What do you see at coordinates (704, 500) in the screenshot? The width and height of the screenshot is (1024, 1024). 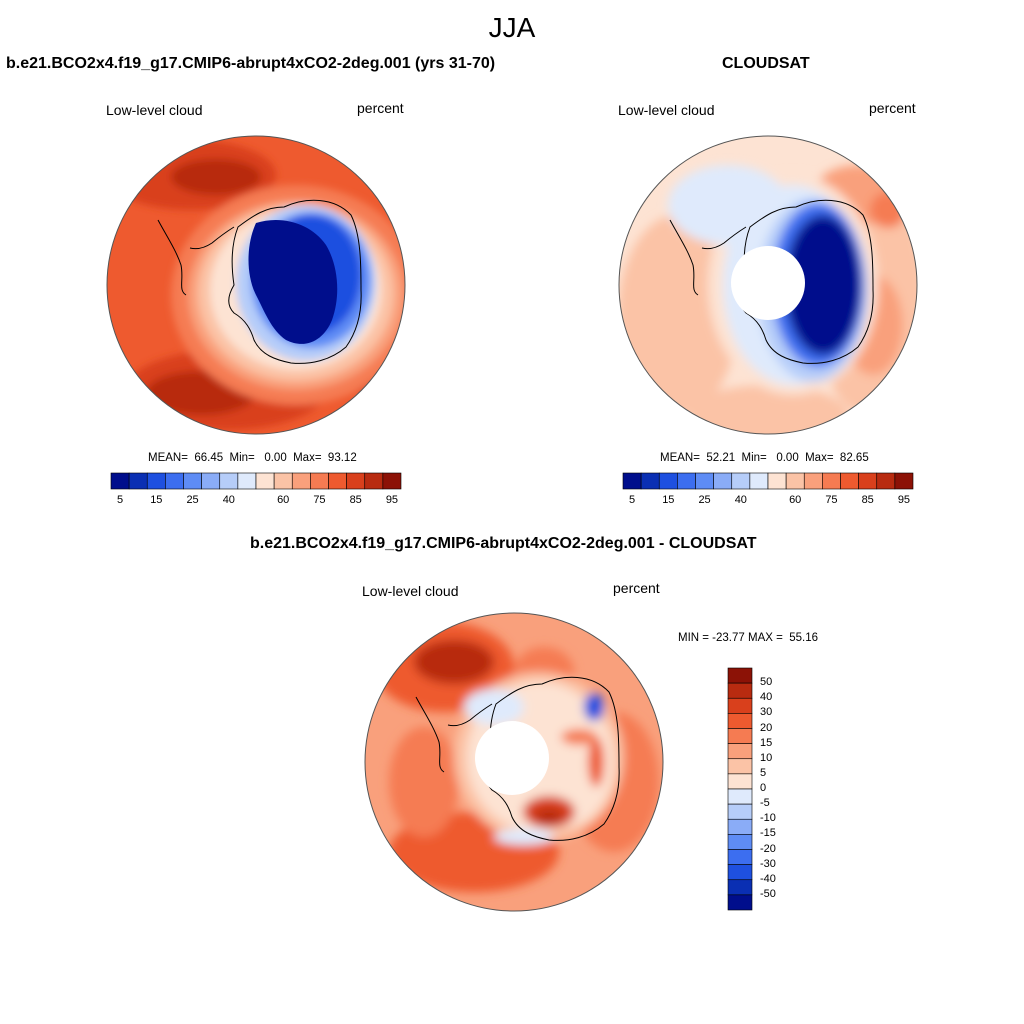 I see `panel-2-colorbar-tick-label: 25` at bounding box center [704, 500].